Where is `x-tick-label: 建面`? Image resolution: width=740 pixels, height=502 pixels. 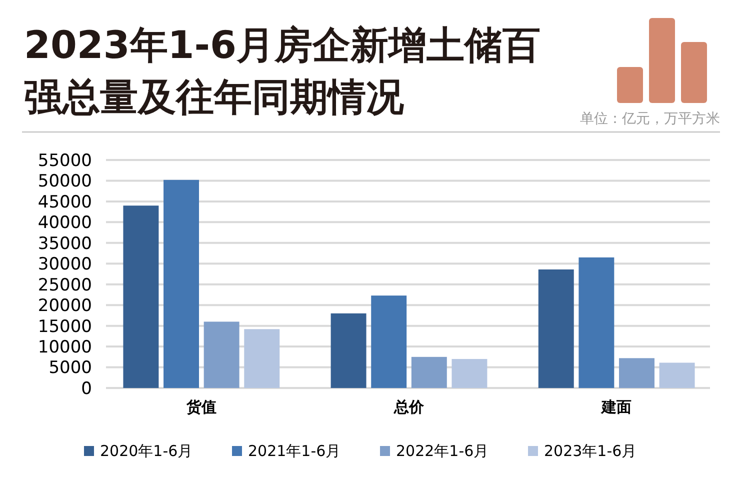 x-tick-label: 建面 is located at coordinates (616, 407).